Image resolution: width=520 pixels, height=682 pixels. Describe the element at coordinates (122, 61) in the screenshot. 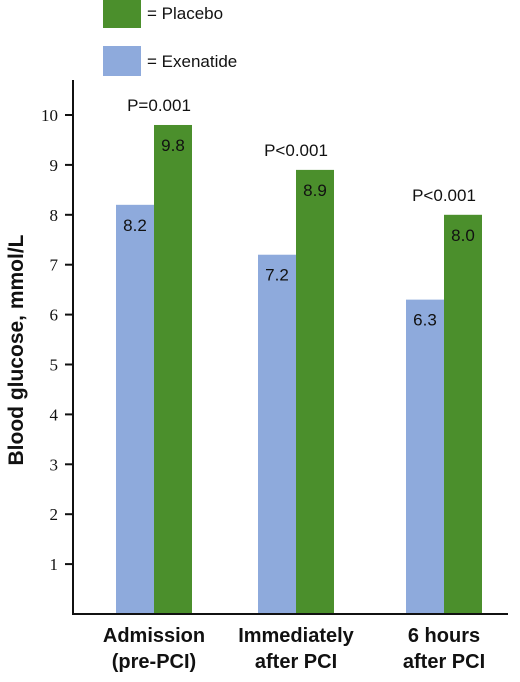

I see `legend-swatch-exenatide` at that location.